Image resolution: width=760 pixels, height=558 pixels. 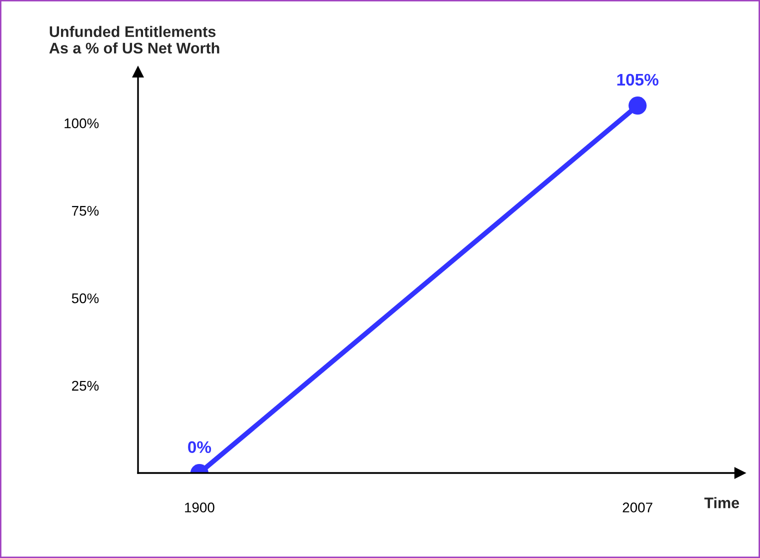 I want to click on data-label: 0%, so click(x=200, y=447).